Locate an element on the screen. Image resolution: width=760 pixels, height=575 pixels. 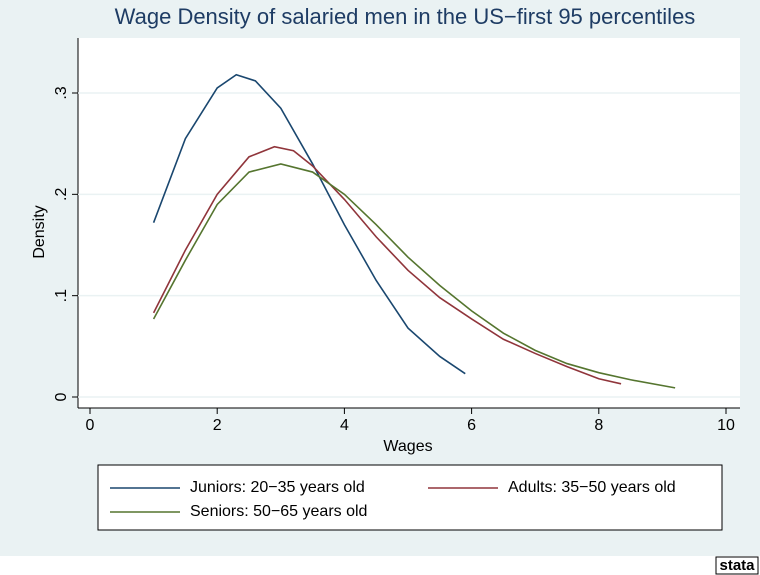
x-tick-label: 4 is located at coordinates (344, 425).